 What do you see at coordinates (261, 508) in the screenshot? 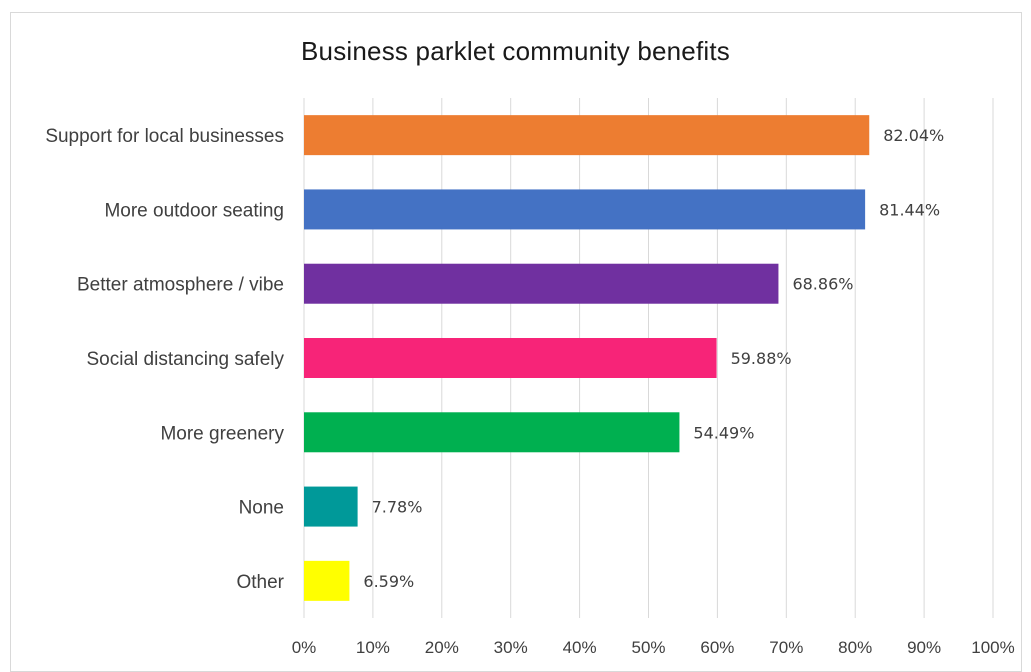
I see `category-label: None` at bounding box center [261, 508].